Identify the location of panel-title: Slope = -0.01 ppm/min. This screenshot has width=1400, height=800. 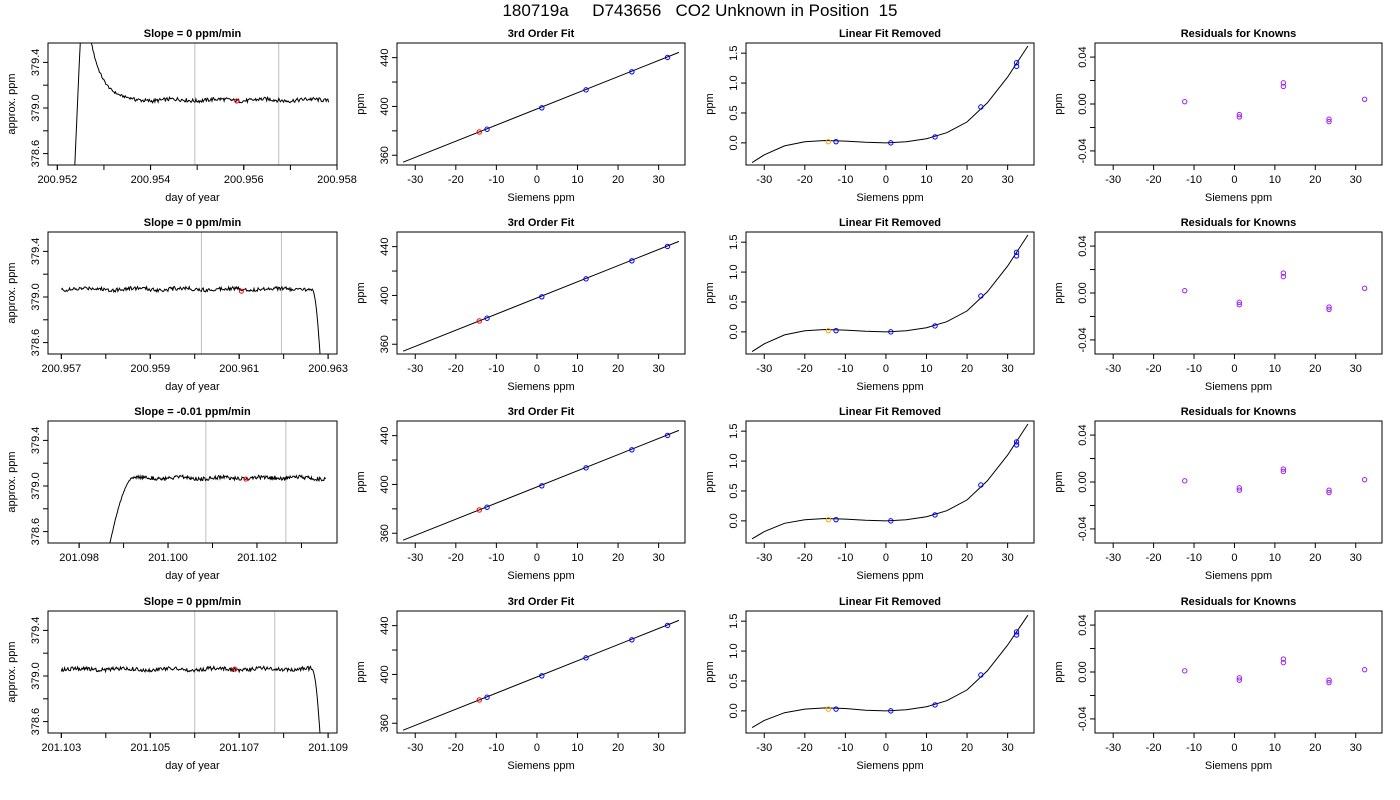
(192, 412).